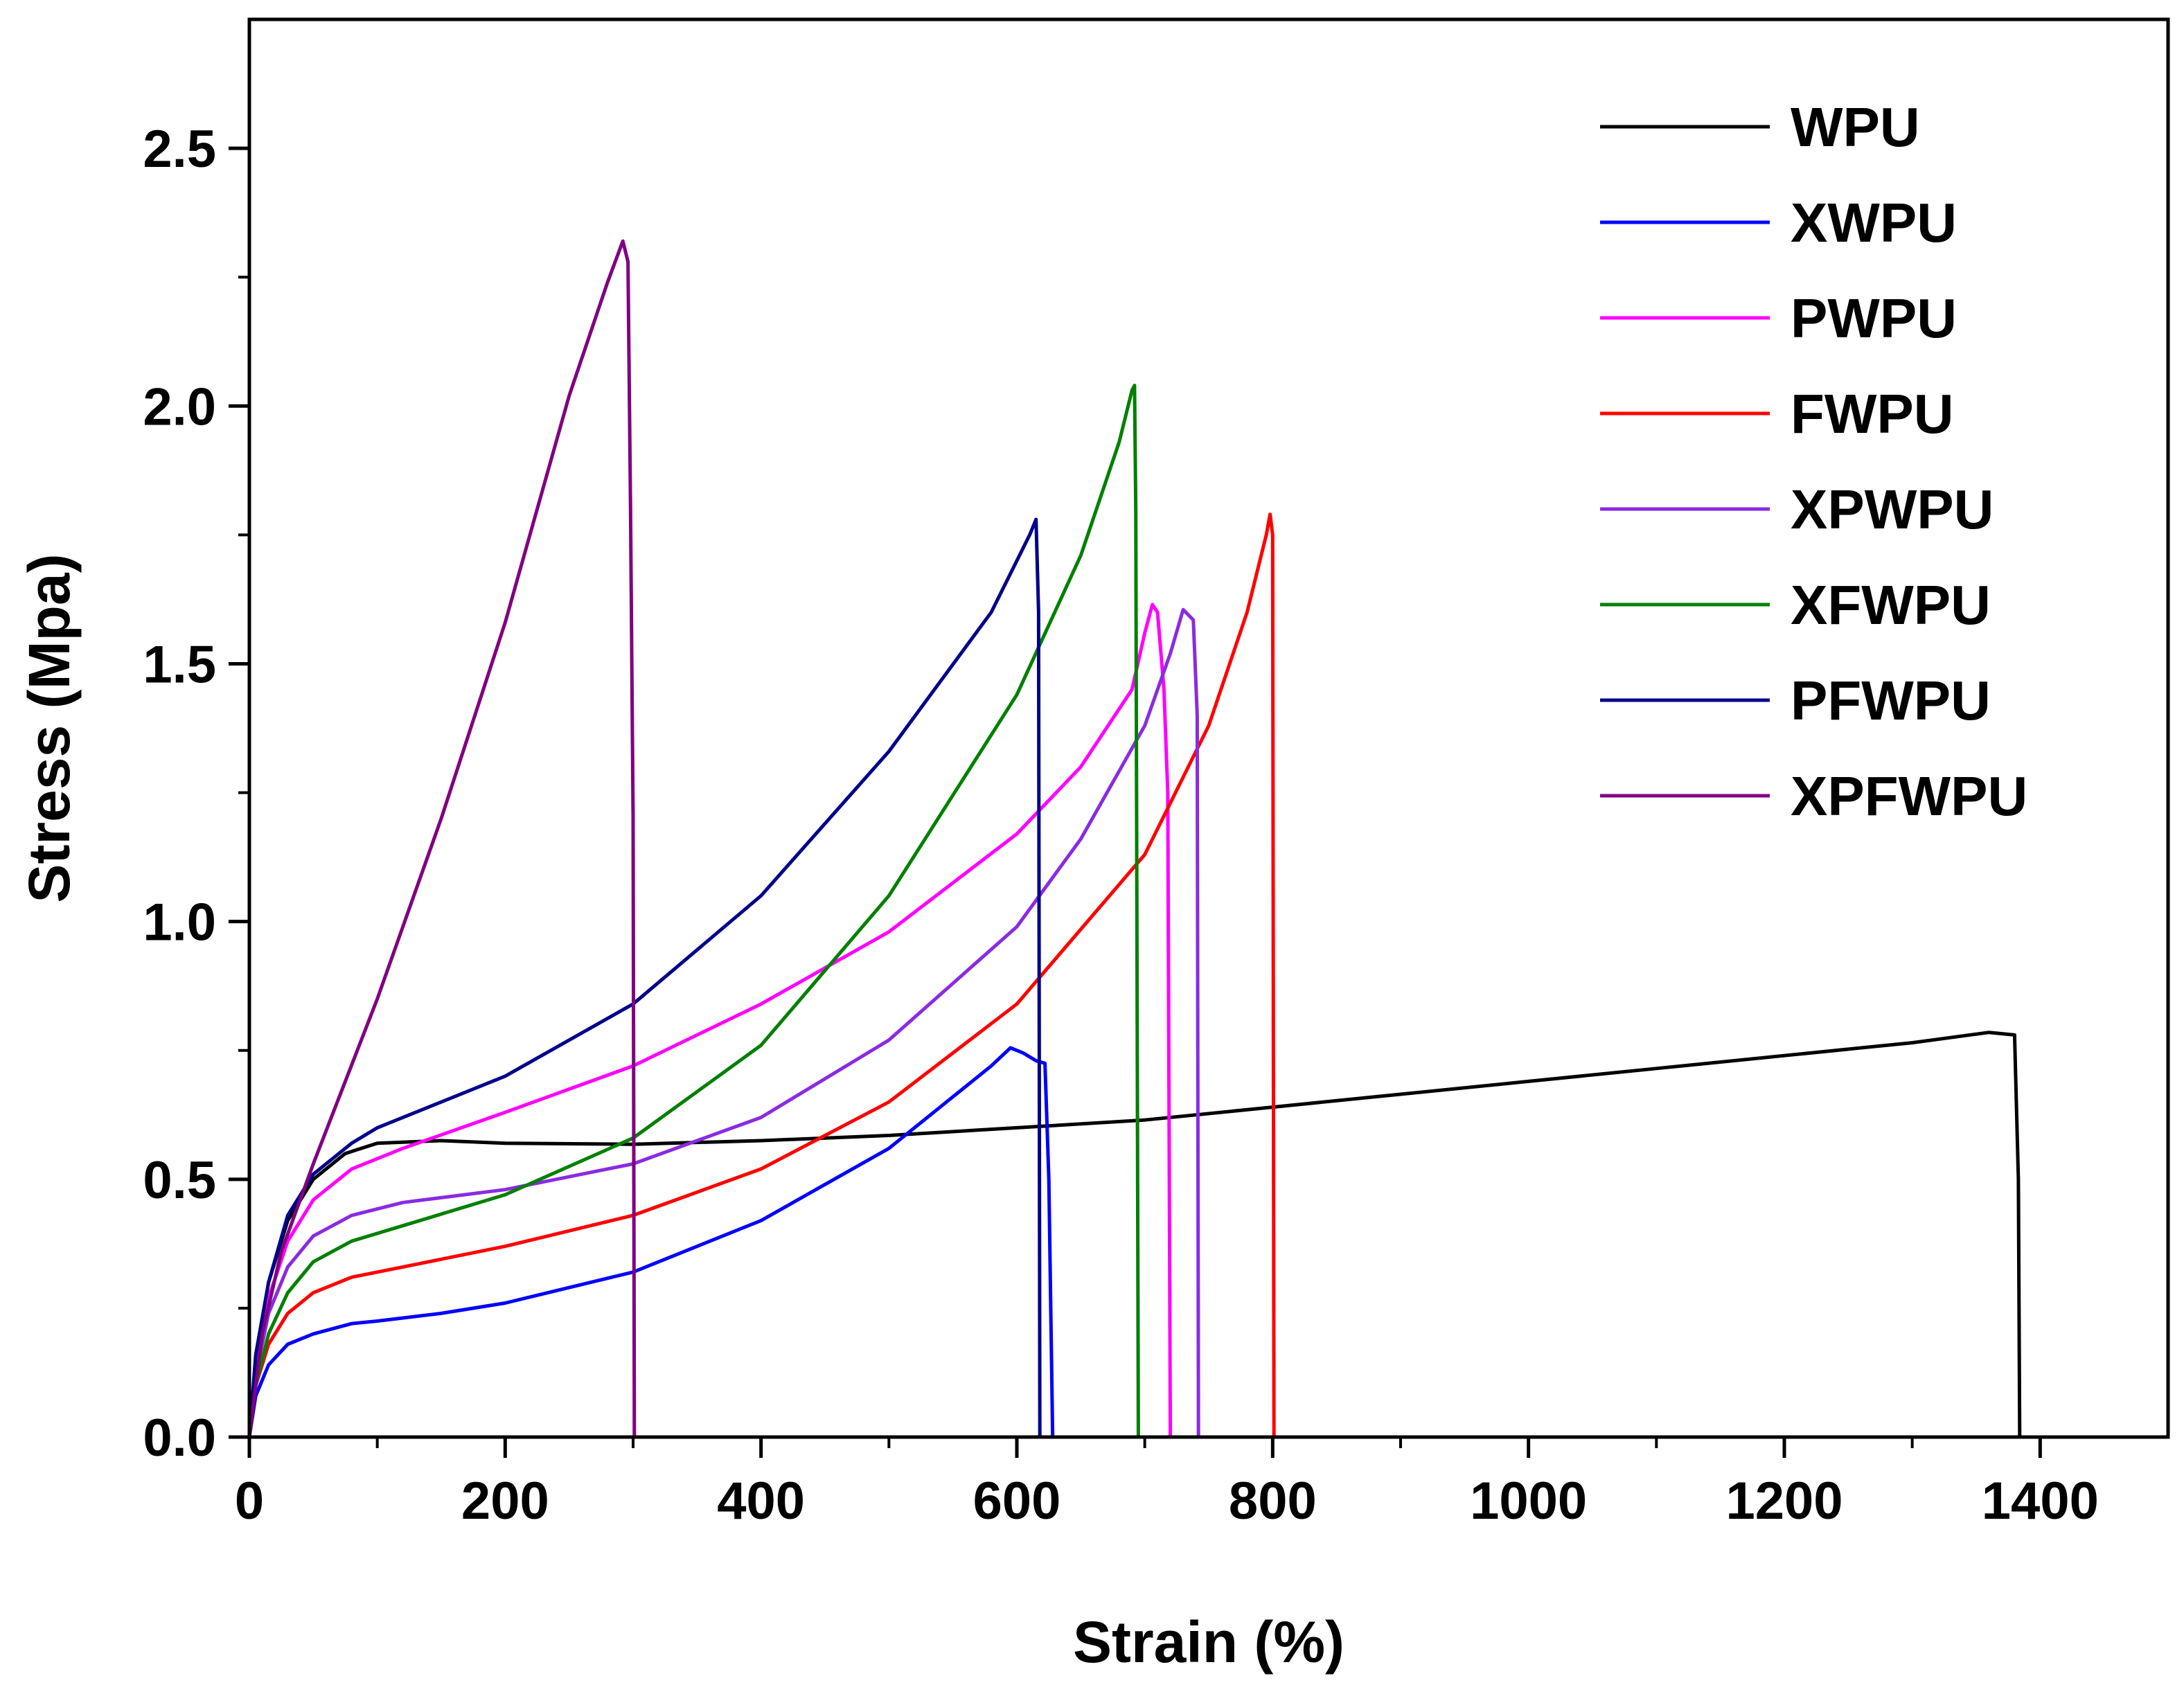 The height and width of the screenshot is (1703, 2184). Describe the element at coordinates (1208, 1643) in the screenshot. I see `x-axis-title: Strain (%)` at that location.